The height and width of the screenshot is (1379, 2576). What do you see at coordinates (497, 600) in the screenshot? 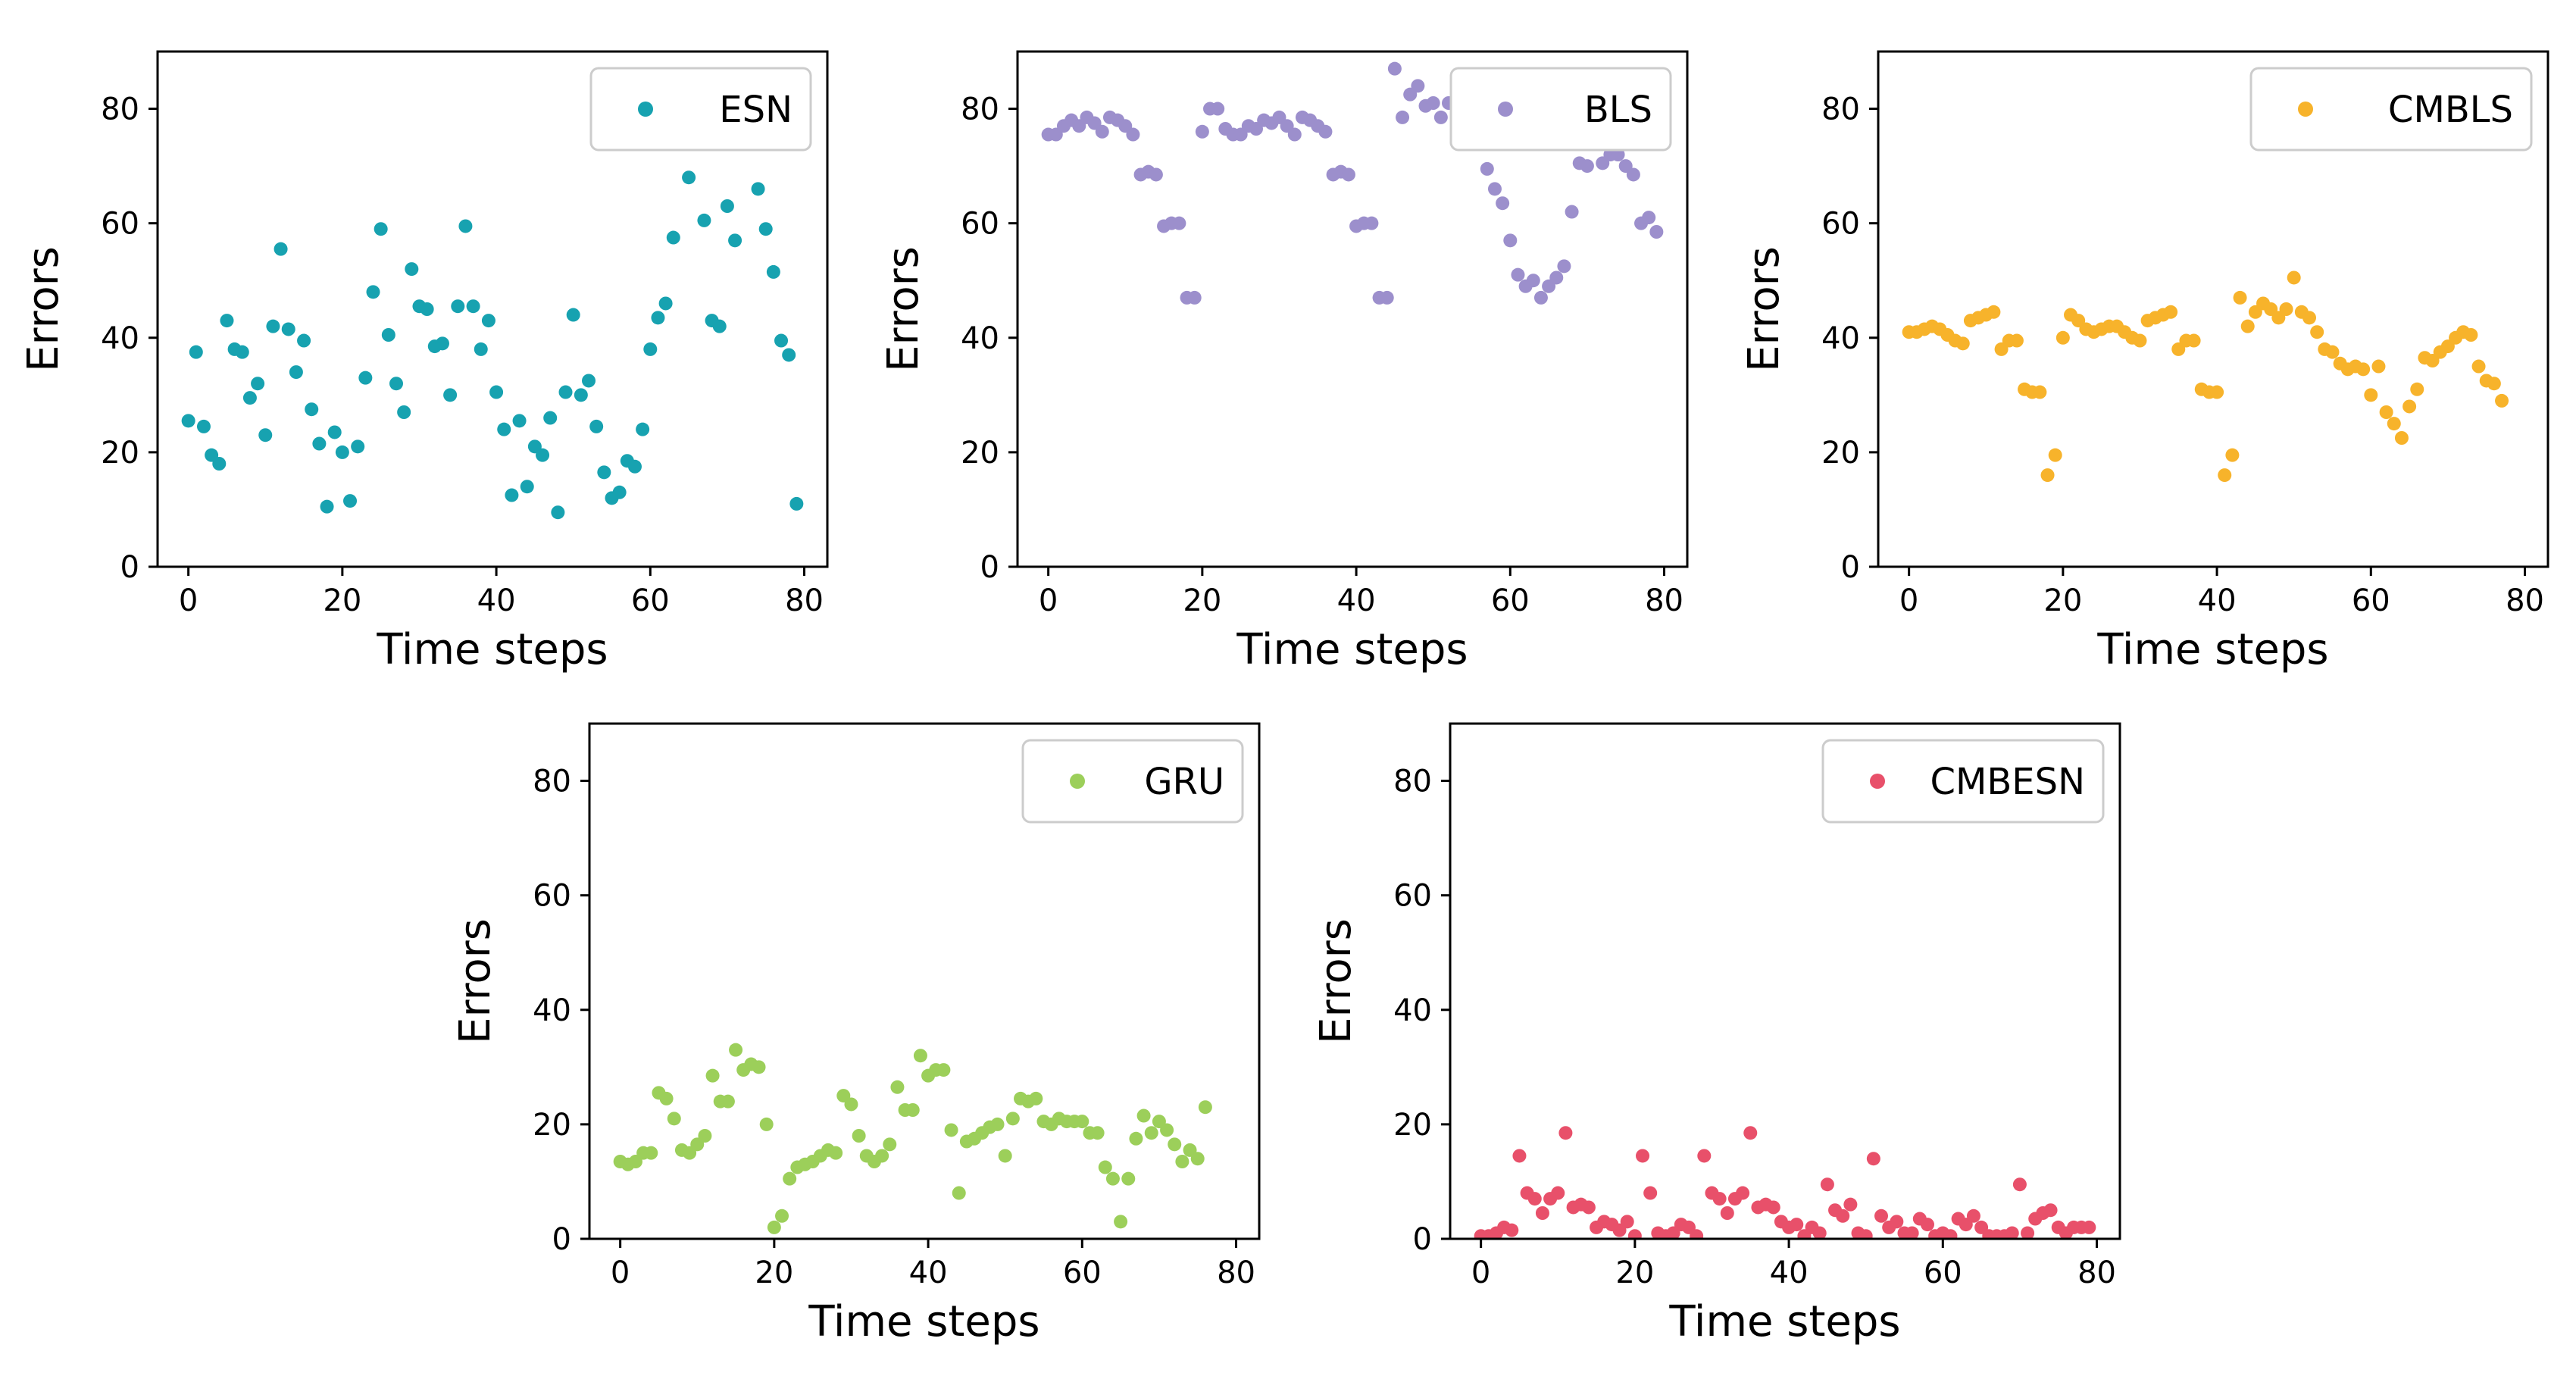
I see `x-tick-label: 40` at bounding box center [497, 600].